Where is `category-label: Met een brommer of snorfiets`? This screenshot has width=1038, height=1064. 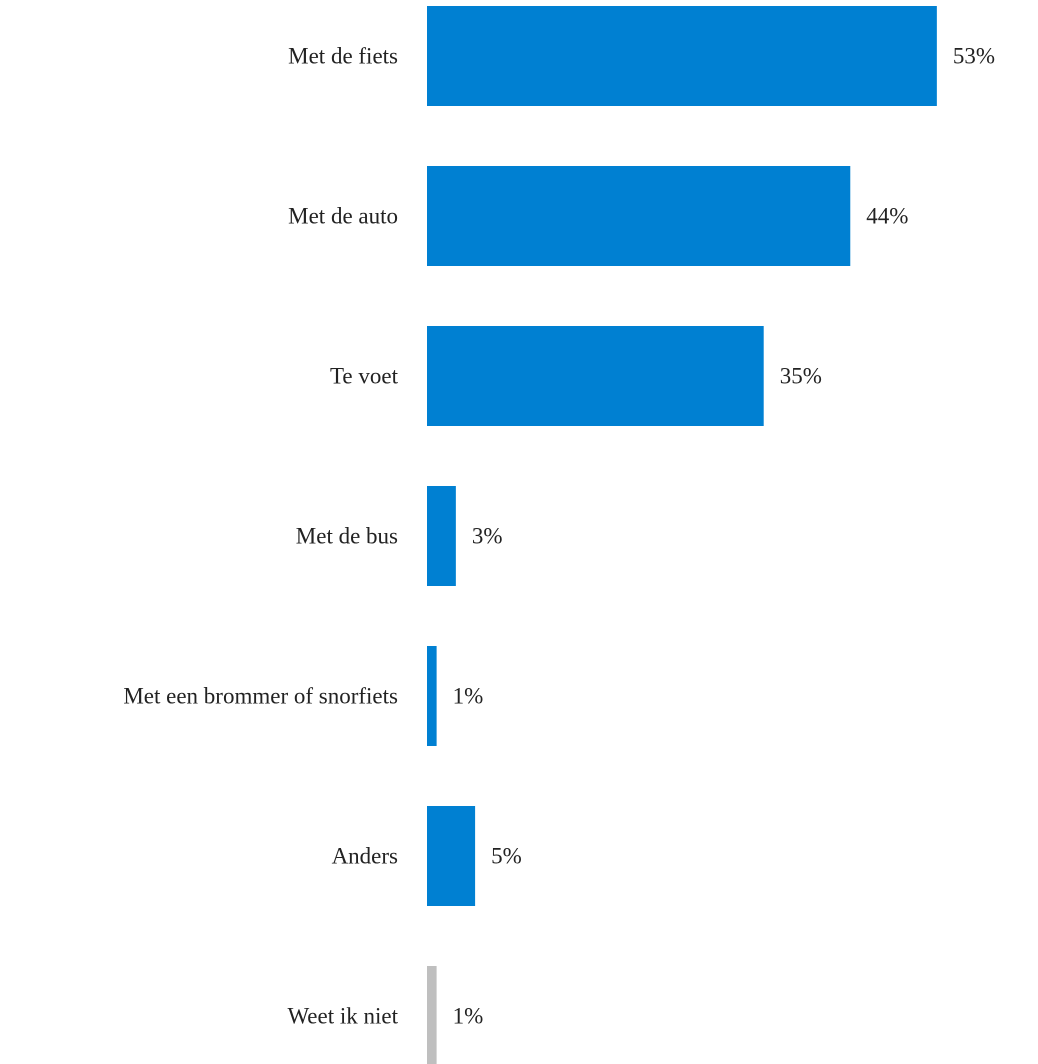
category-label: Met een brommer of snorfiets is located at coordinates (260, 696).